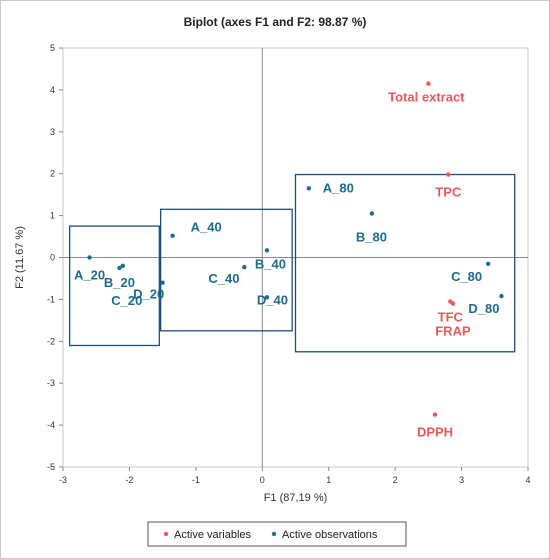 Image resolution: width=550 pixels, height=559 pixels. Describe the element at coordinates (328, 480) in the screenshot. I see `x-tick-label: 1` at that location.